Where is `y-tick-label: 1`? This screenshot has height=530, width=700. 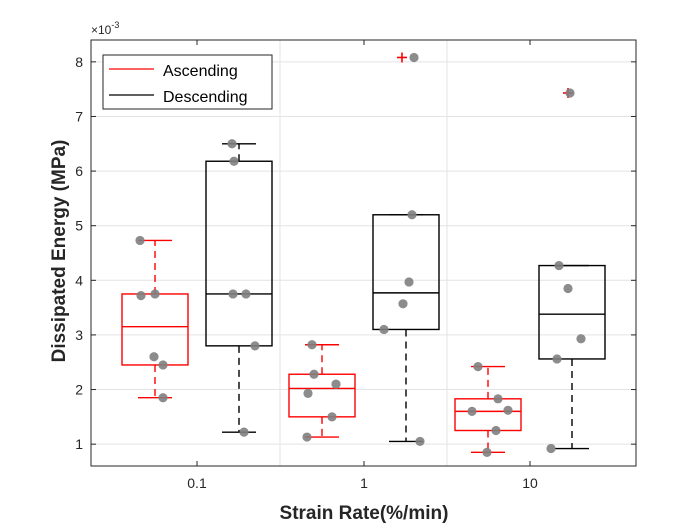
y-tick-label: 1 is located at coordinates (79, 444).